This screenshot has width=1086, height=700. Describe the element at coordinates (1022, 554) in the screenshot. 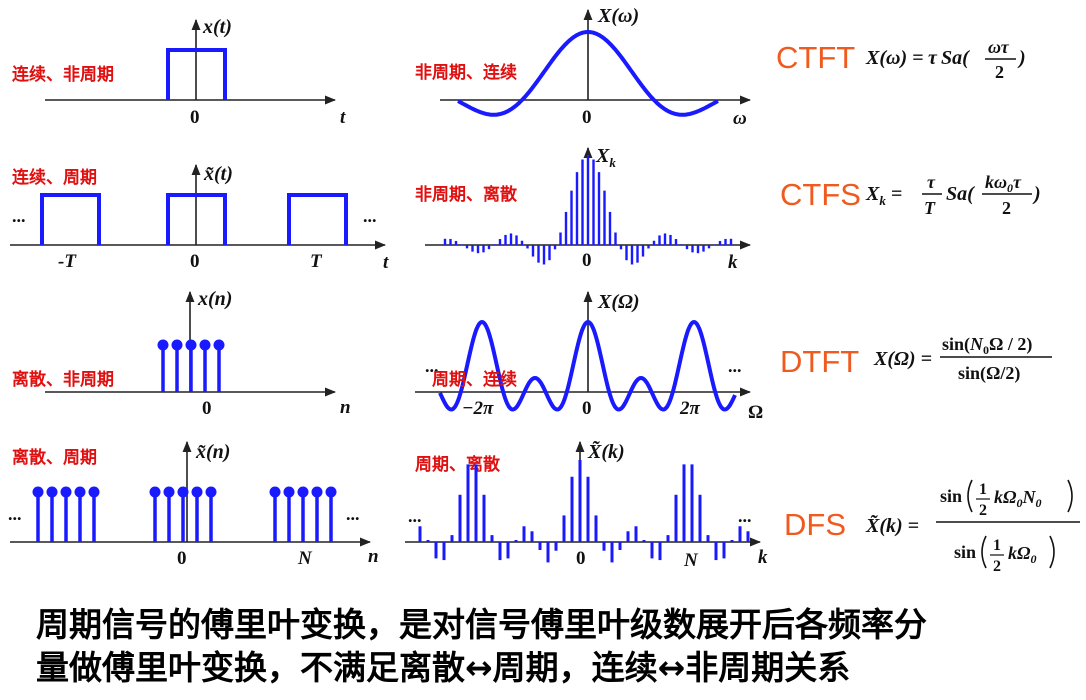

I see `svg-text: kΩ0` at that location.